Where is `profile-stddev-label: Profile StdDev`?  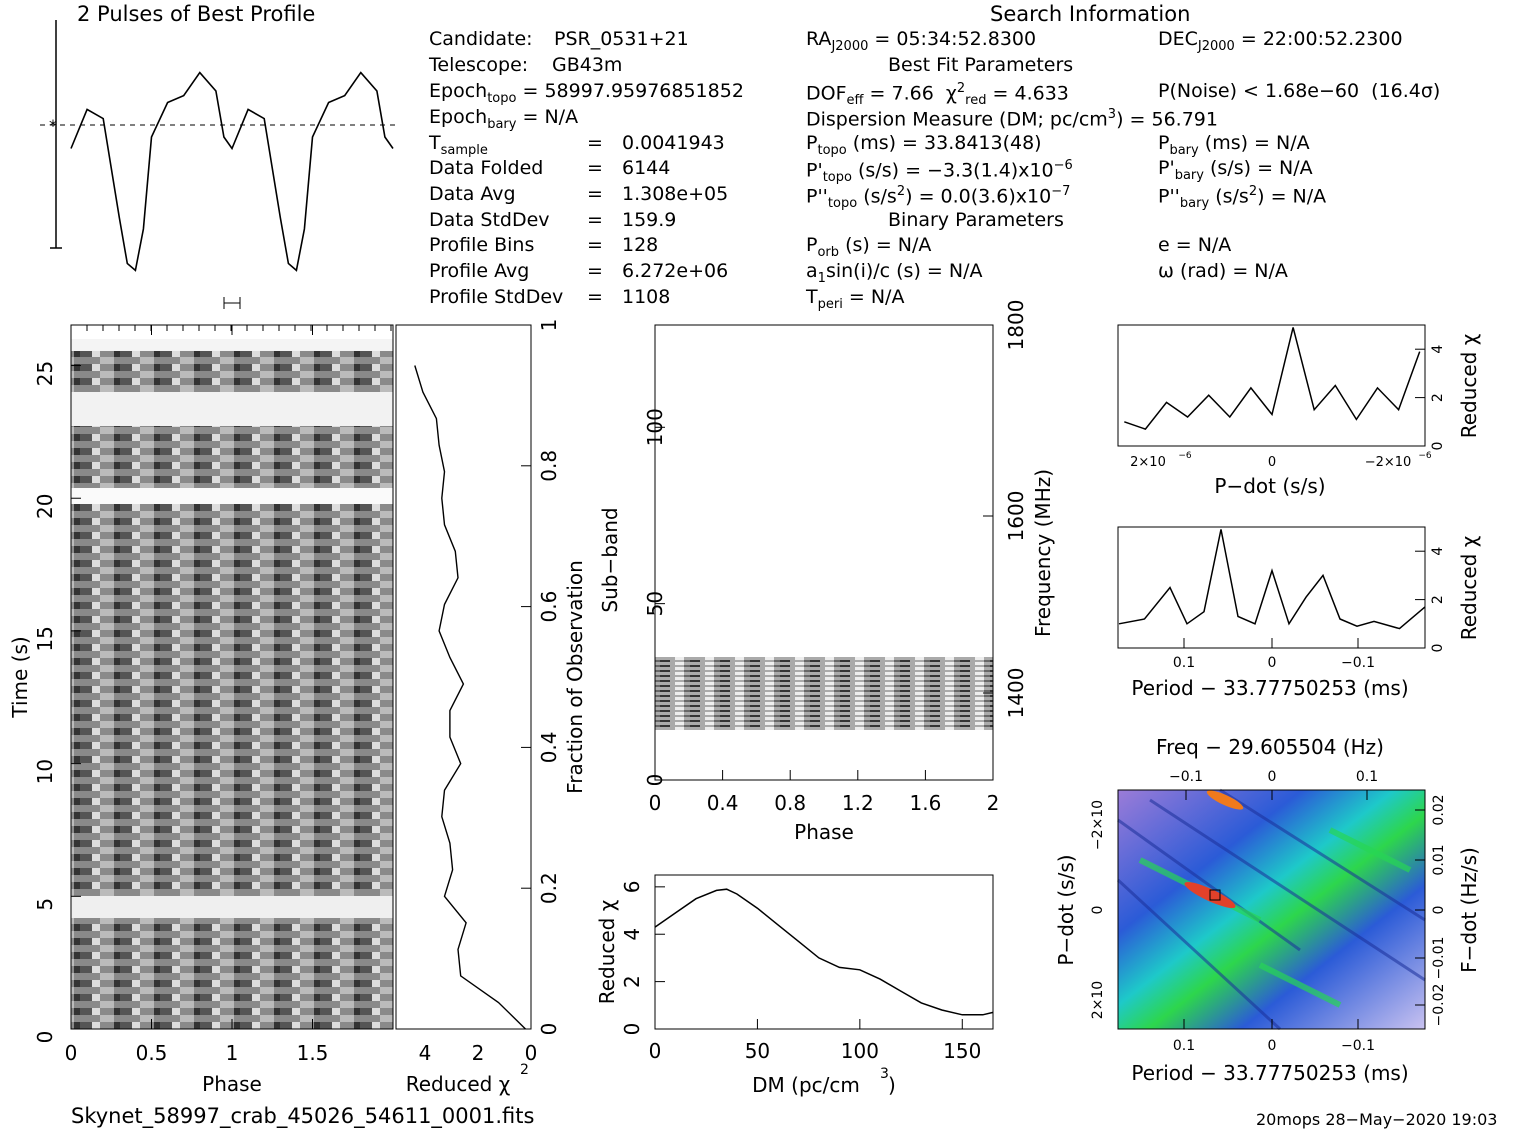 profile-stddev-label: Profile StdDev is located at coordinates (496, 297).